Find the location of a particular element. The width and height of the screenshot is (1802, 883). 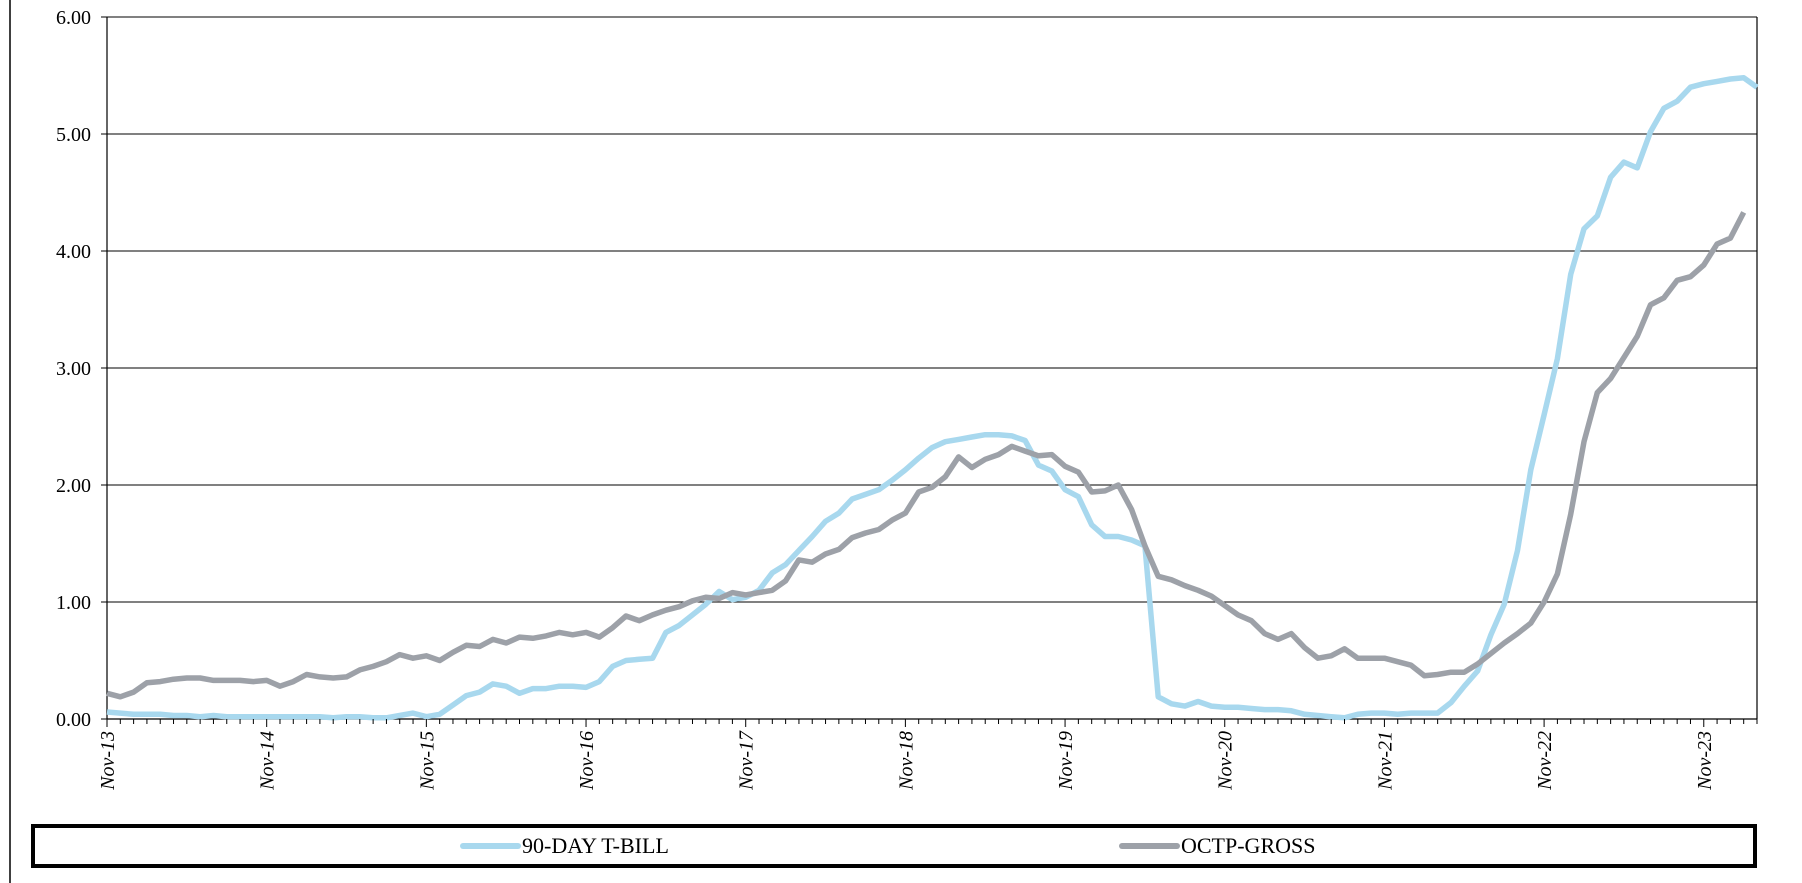

x-tick-label-3: Nov-16 is located at coordinates (587, 761).